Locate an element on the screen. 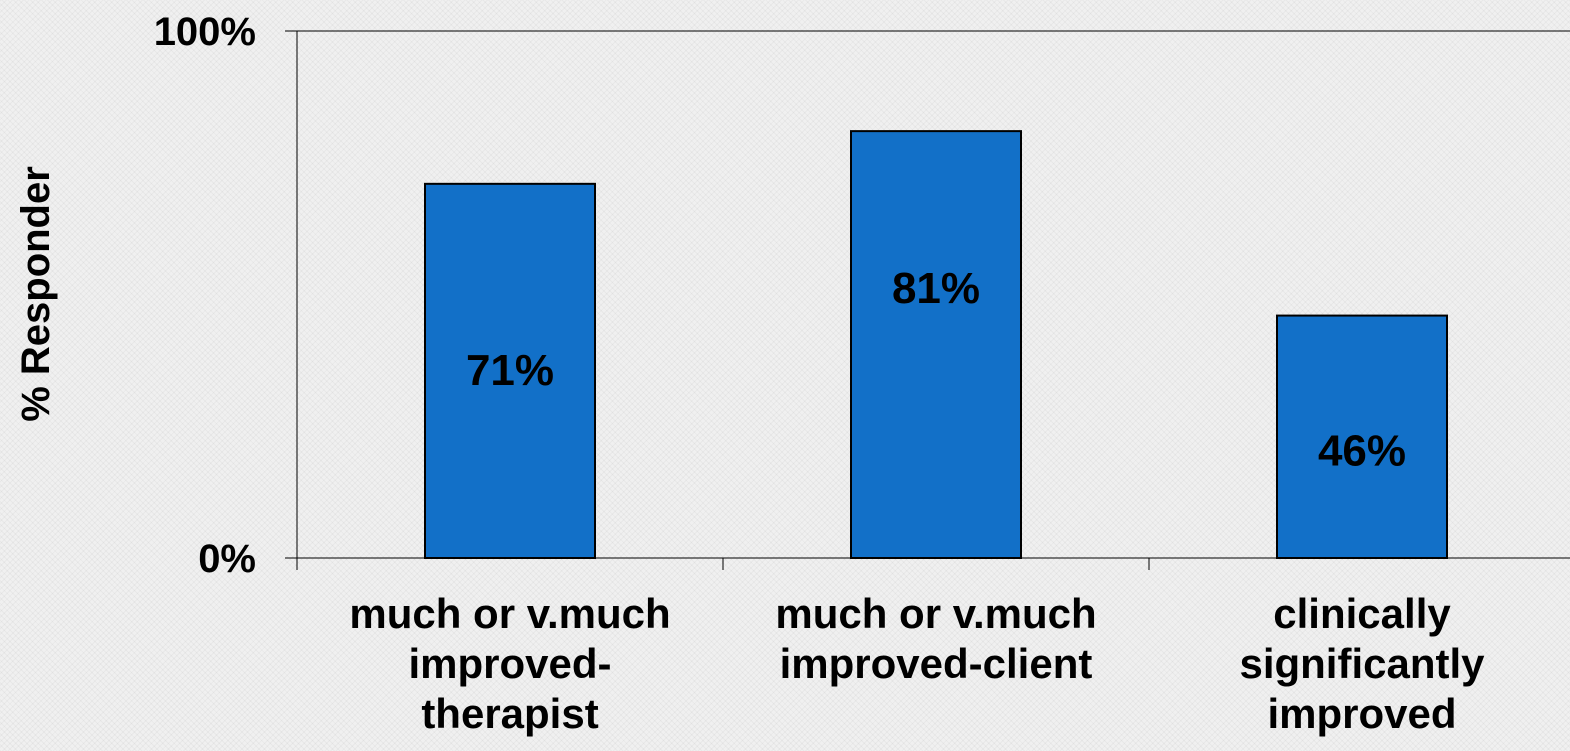 The image size is (1570, 751). x-tick-label: improved- is located at coordinates (509, 663).